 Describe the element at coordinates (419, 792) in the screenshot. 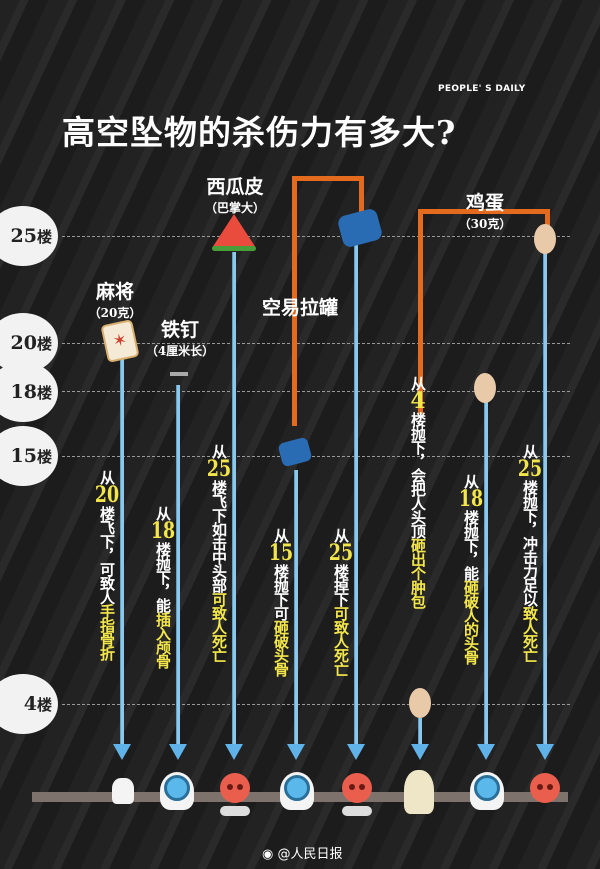

I see `bandaged-head-icon` at that location.